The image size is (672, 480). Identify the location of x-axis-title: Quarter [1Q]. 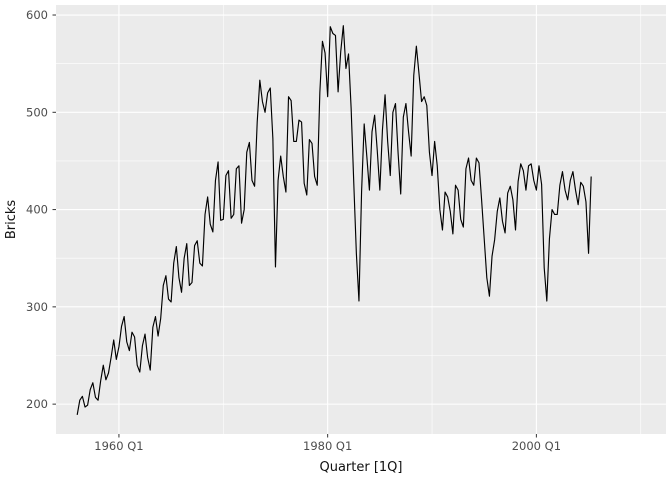
(360, 467).